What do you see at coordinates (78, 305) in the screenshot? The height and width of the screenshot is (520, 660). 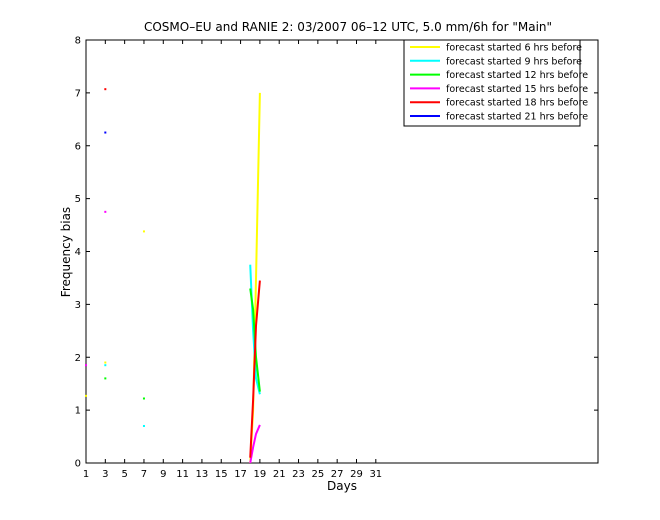 I see `y-tick-label: 3` at bounding box center [78, 305].